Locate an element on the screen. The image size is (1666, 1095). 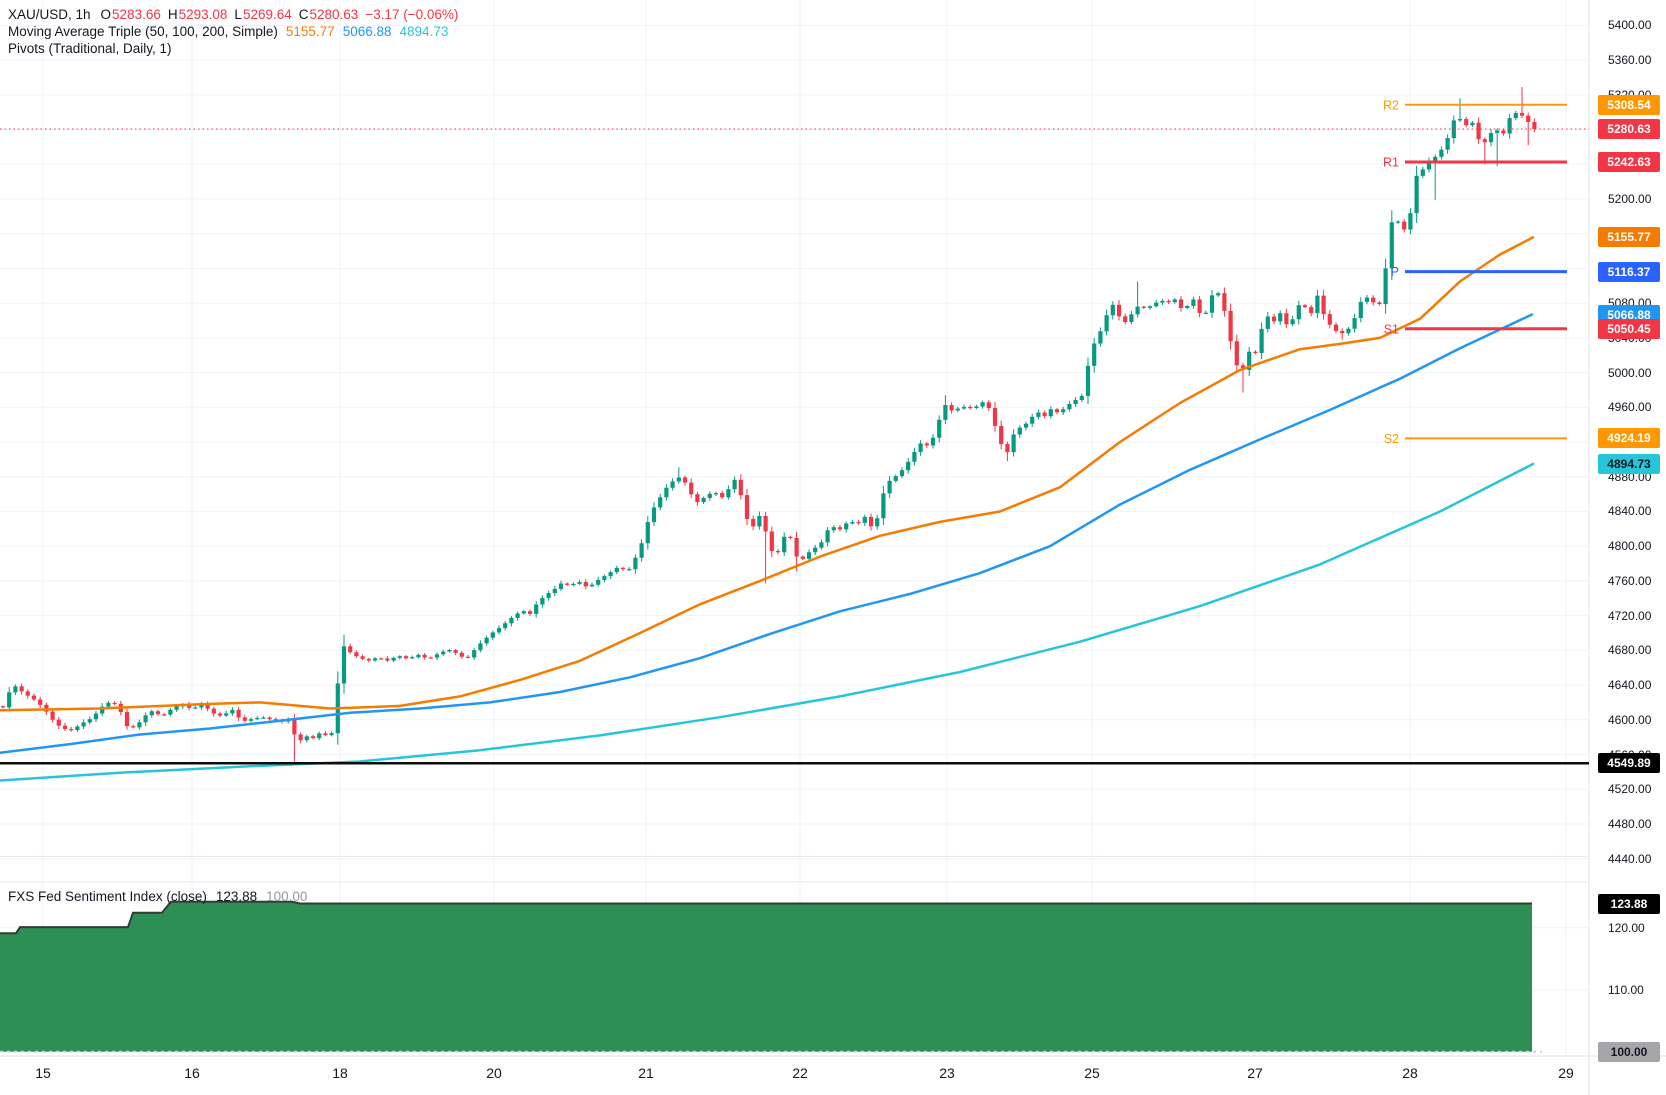
sentiment-tick-label: 120.00 is located at coordinates (1626, 927).